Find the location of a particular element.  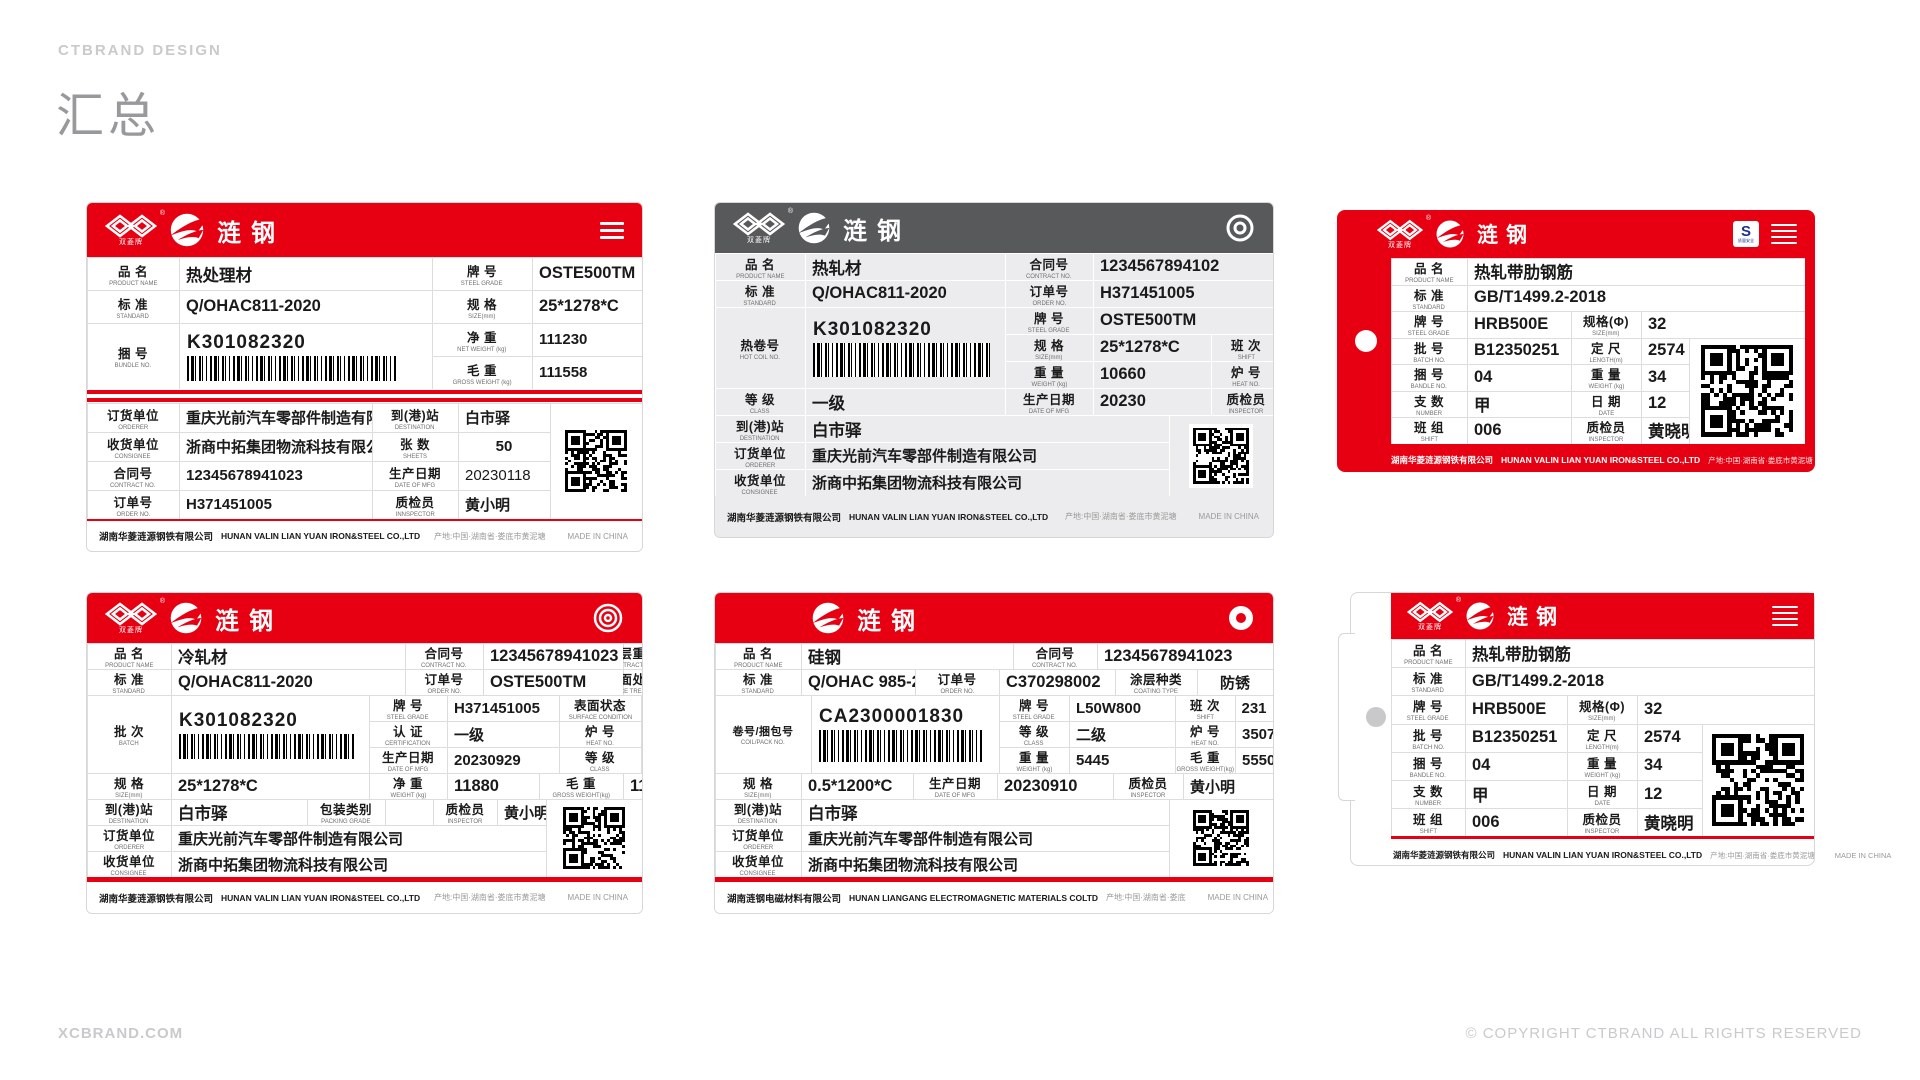

field-label: 炉 号 HEAT NO. is located at coordinates (1242, 374).